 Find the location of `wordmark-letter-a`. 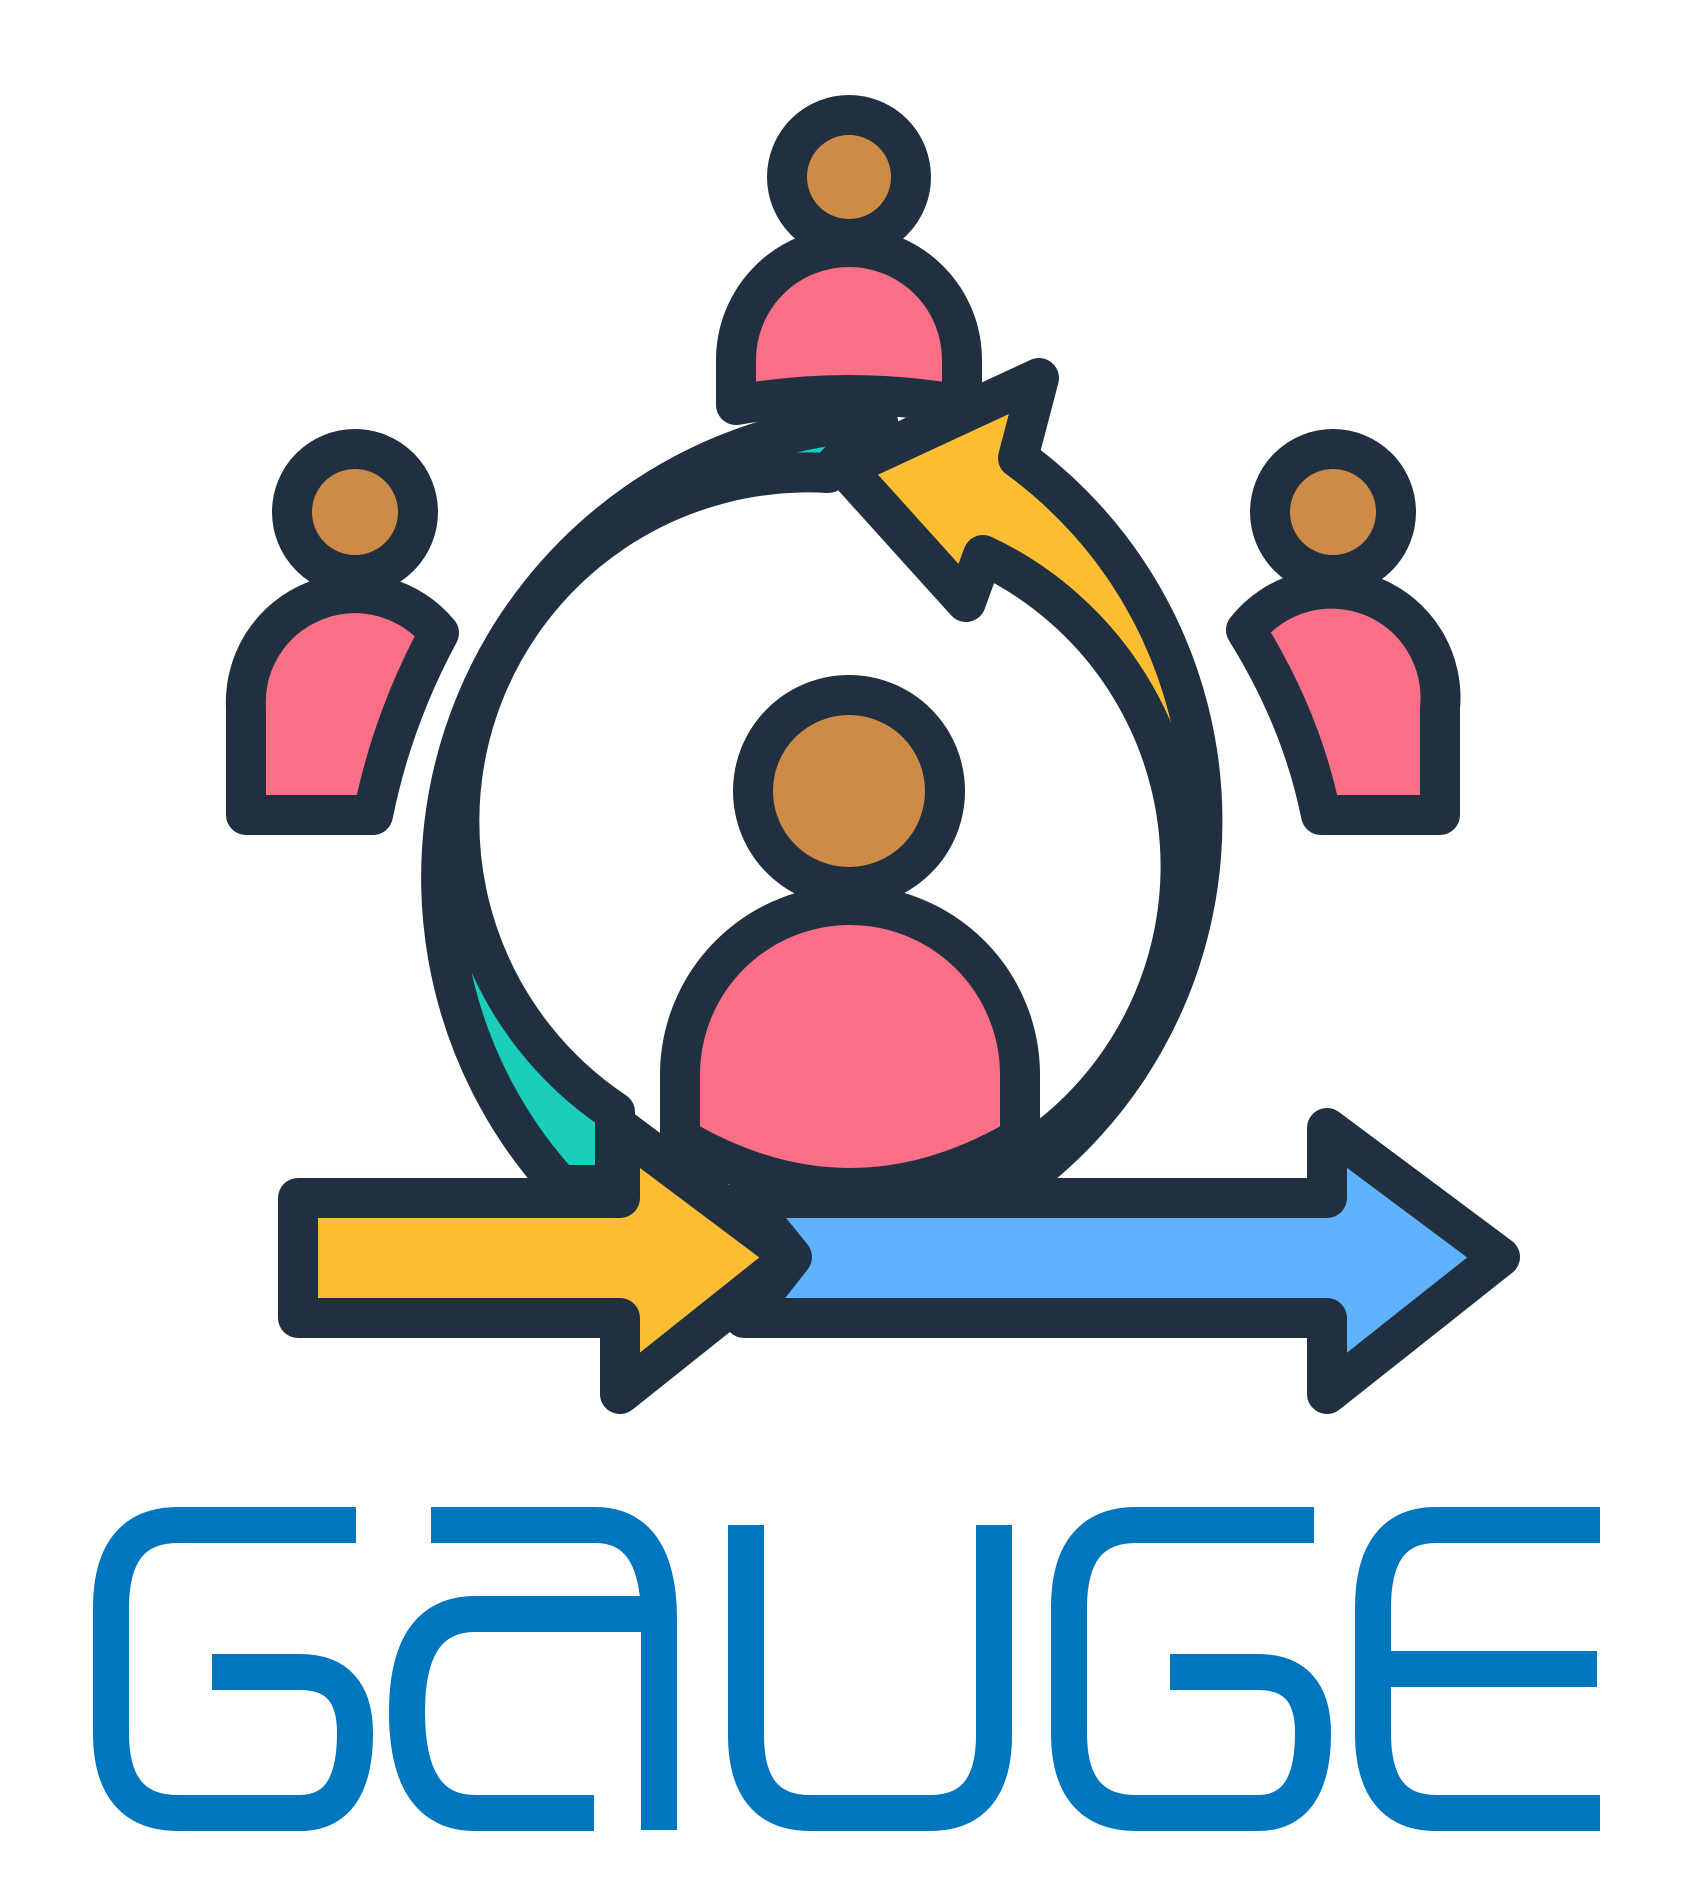

wordmark-letter-a is located at coordinates (532, 1669).